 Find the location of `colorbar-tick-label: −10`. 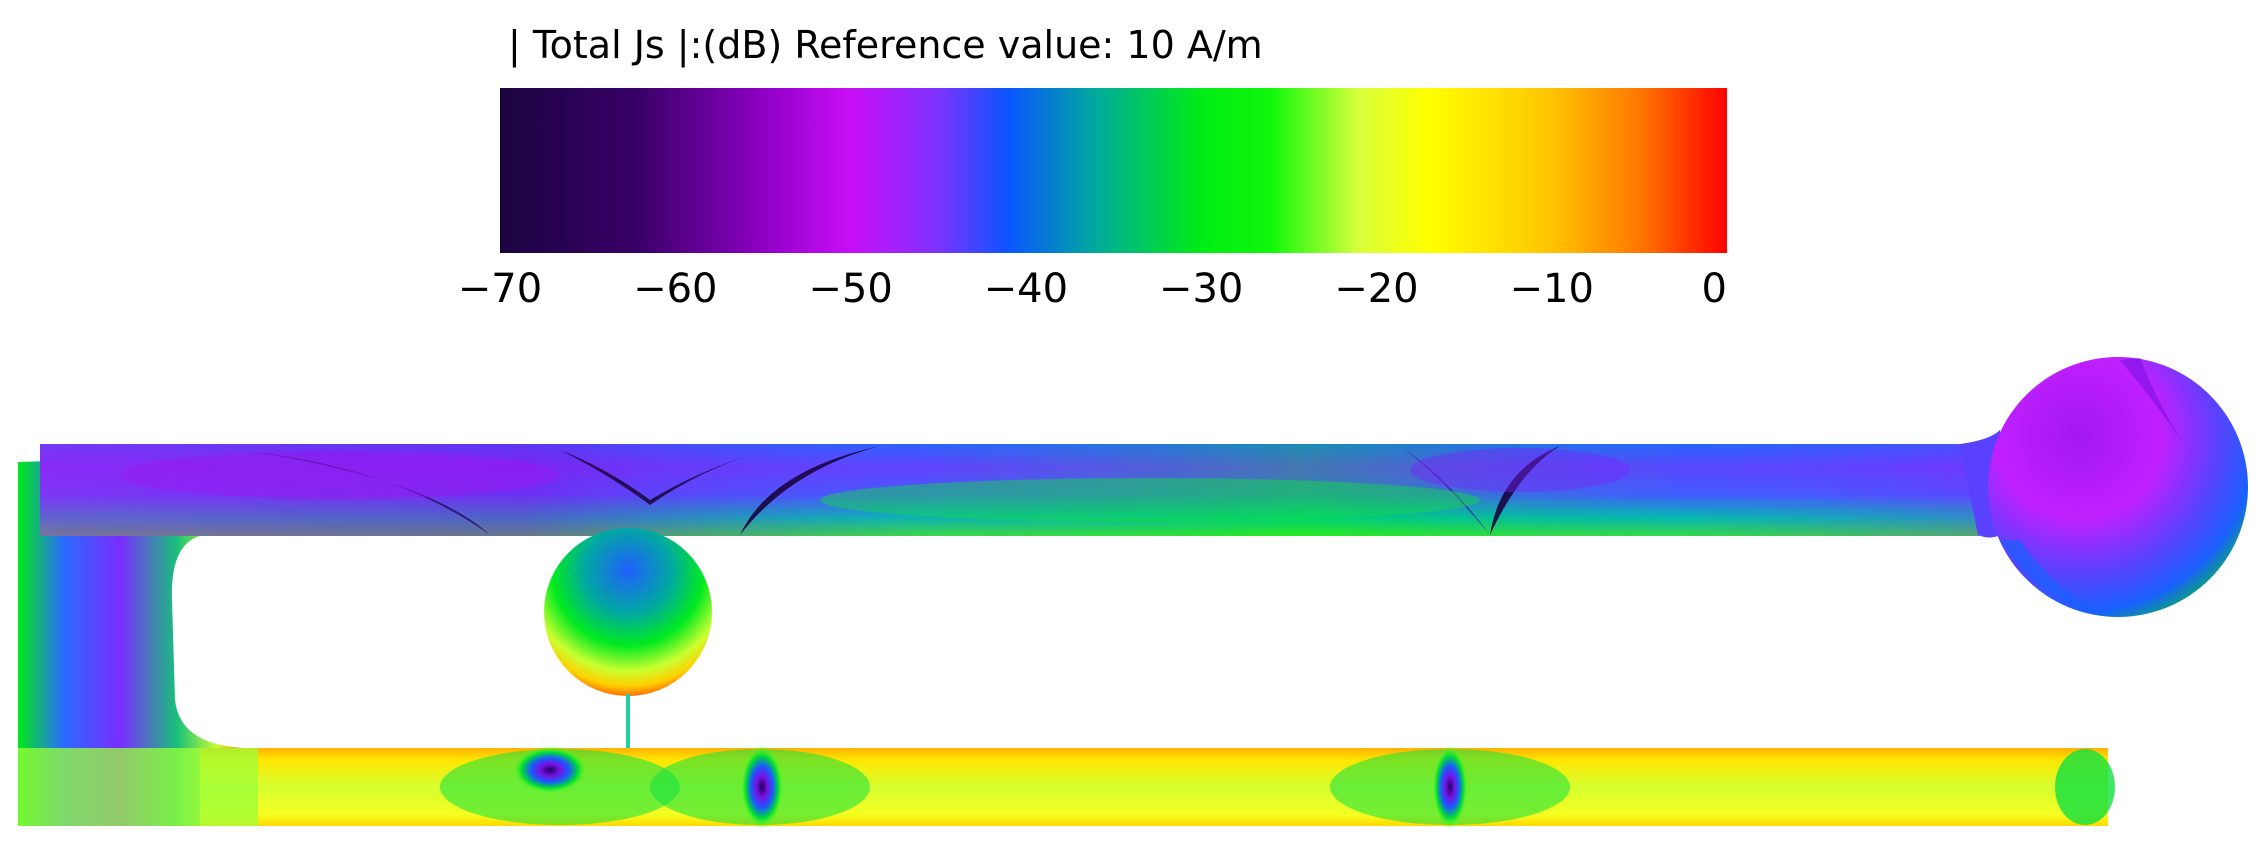

colorbar-tick-label: −10 is located at coordinates (1552, 289).